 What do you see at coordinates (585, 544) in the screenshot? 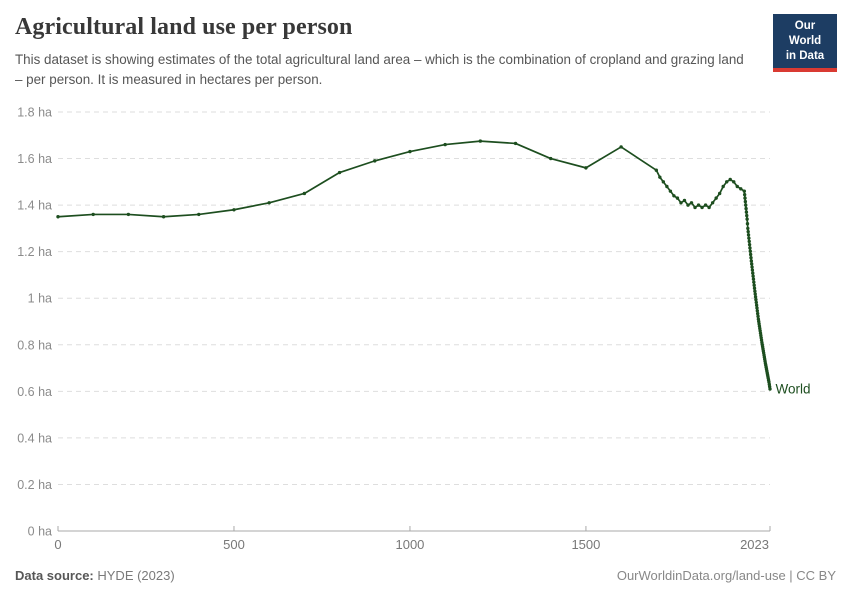
I see `x-axis-tick-label: 1500` at bounding box center [585, 544].